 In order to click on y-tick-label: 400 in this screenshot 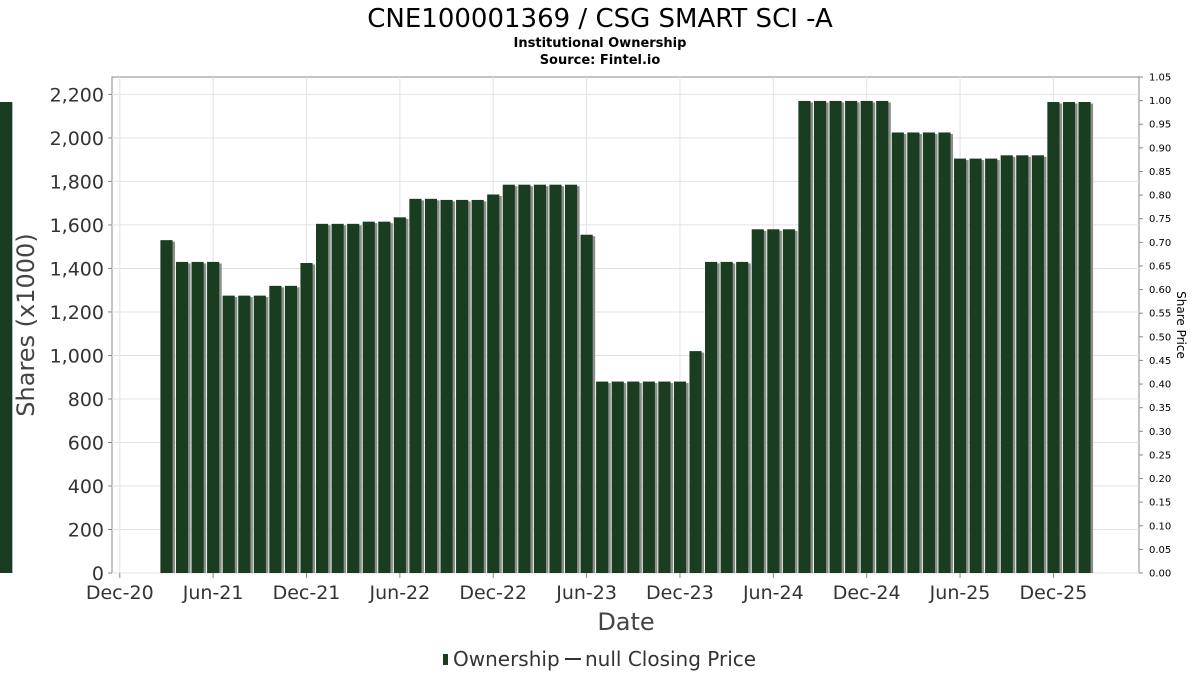, I will do `click(86, 487)`.